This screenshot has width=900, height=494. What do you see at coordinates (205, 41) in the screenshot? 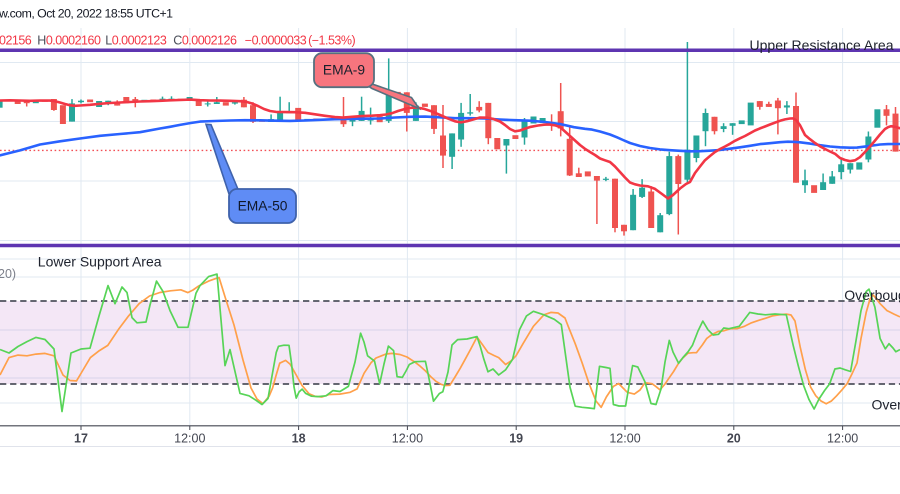
I see `svg-text: C0.0002126` at bounding box center [205, 41].